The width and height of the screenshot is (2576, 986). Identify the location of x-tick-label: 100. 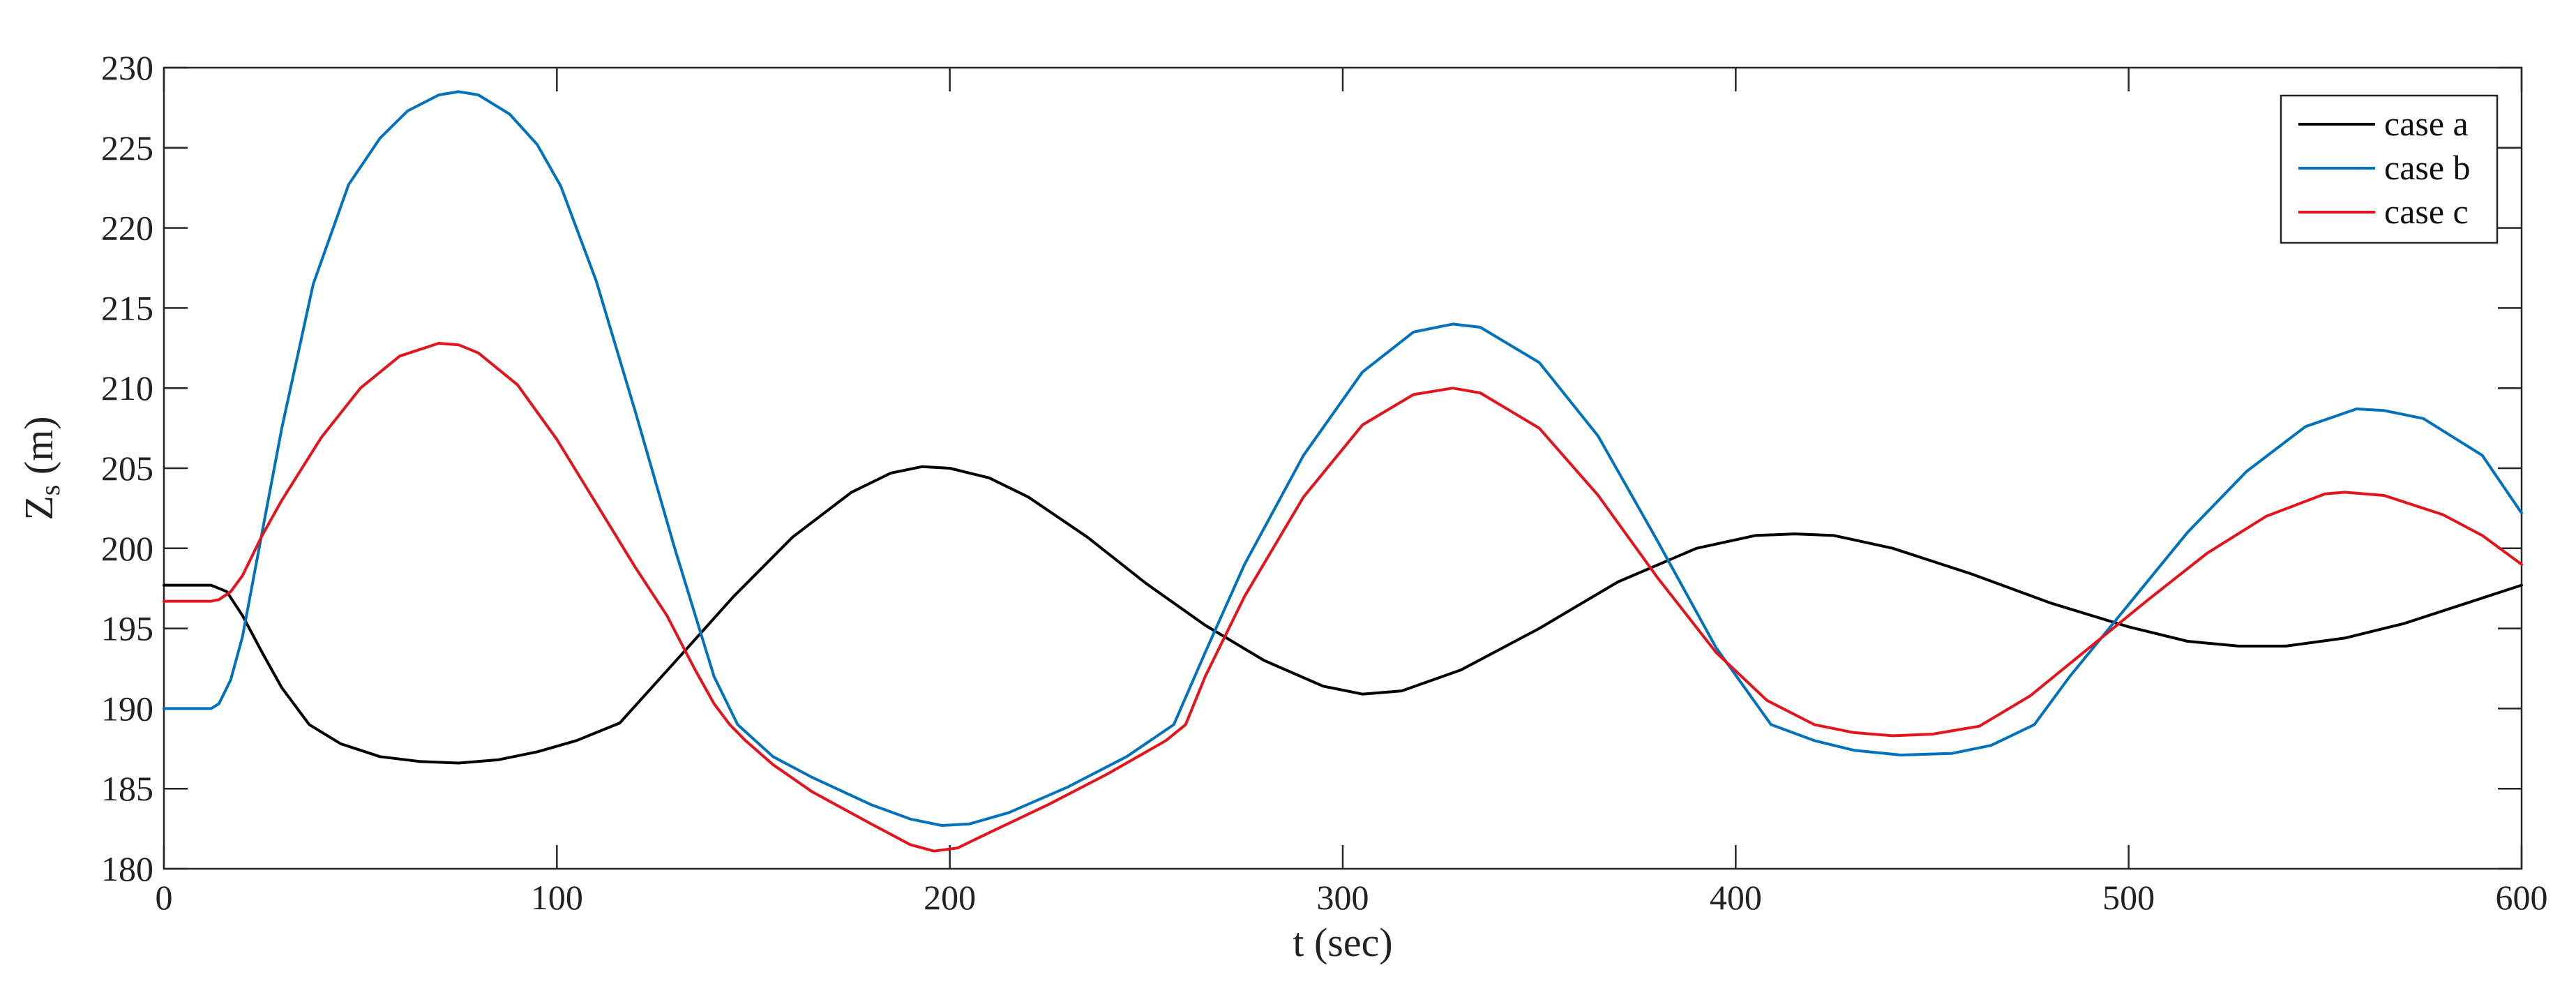
(557, 897).